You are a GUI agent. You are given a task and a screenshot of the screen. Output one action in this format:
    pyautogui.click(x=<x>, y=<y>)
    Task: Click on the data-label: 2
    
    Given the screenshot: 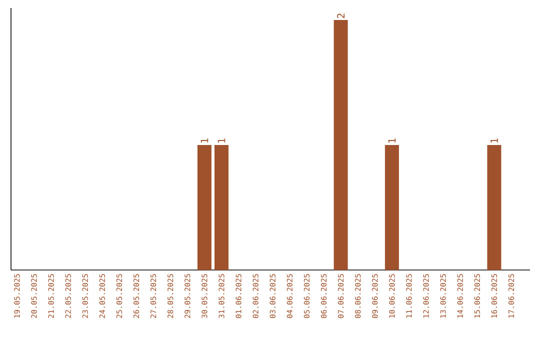 What is the action you would take?
    pyautogui.click(x=341, y=16)
    